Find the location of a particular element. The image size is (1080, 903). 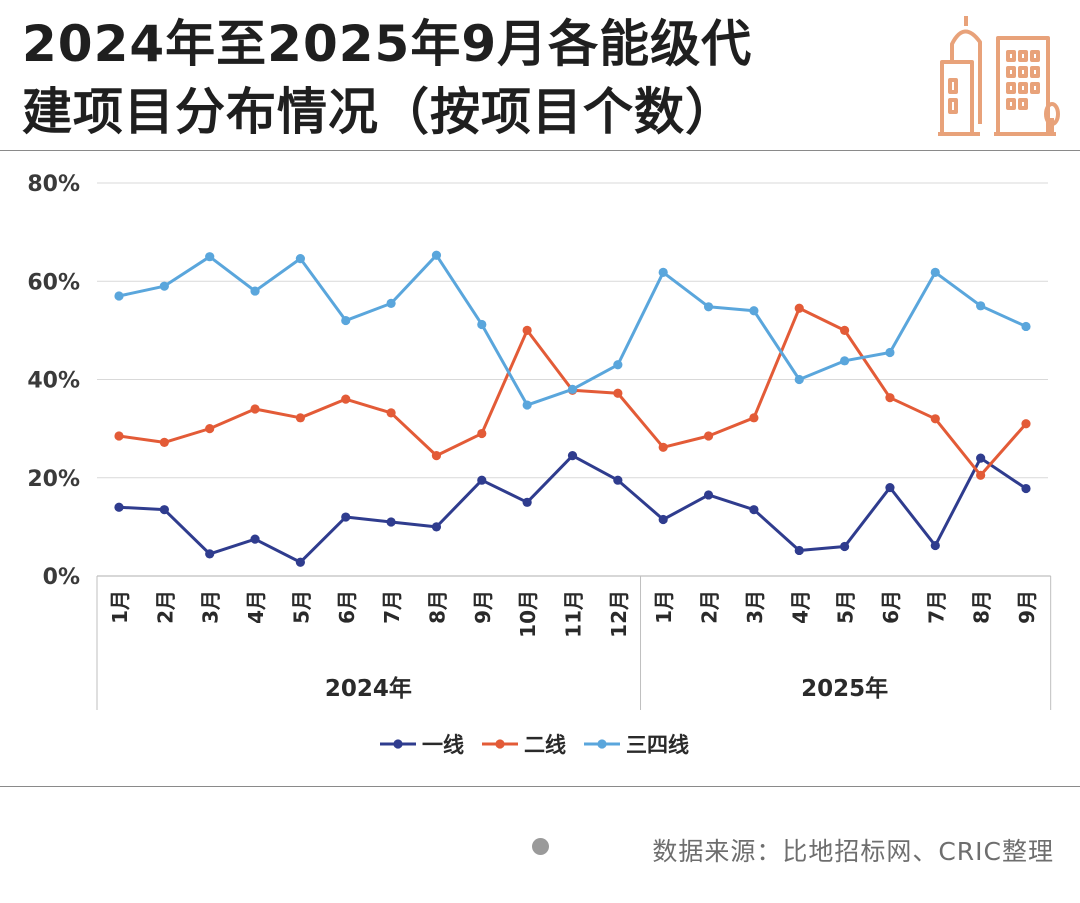

x-category-label: 11月 is located at coordinates (574, 614).